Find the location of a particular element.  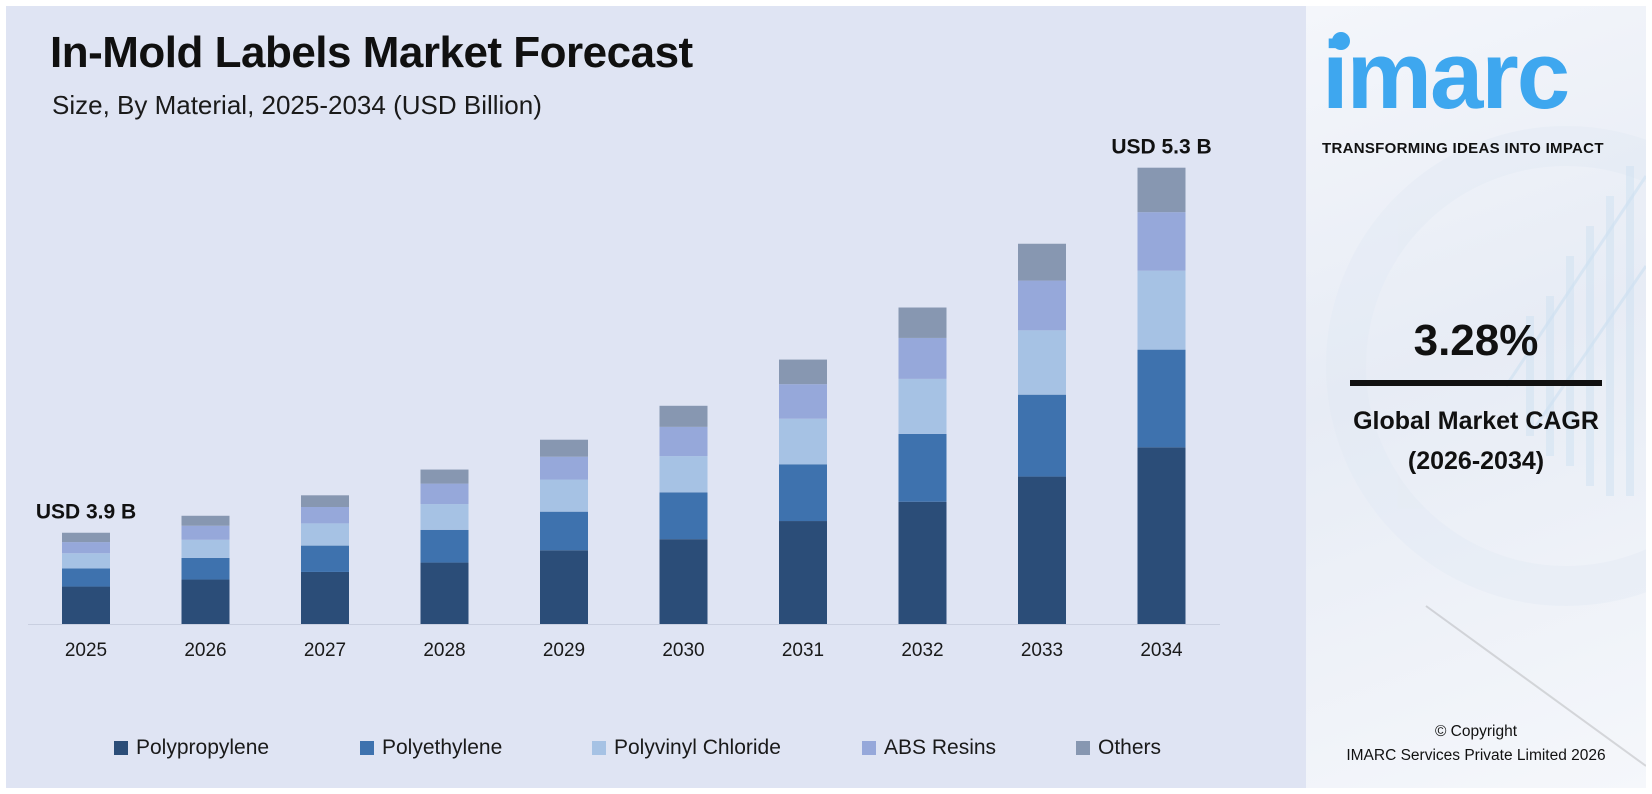

logo-dot-icon is located at coordinates (1341, 41).